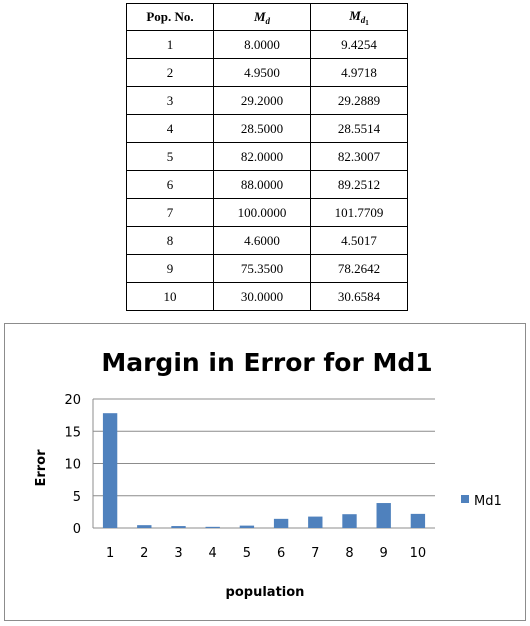 Image resolution: width=530 pixels, height=626 pixels. What do you see at coordinates (170, 17) in the screenshot?
I see `header-pop-no: Pop. No.` at bounding box center [170, 17].